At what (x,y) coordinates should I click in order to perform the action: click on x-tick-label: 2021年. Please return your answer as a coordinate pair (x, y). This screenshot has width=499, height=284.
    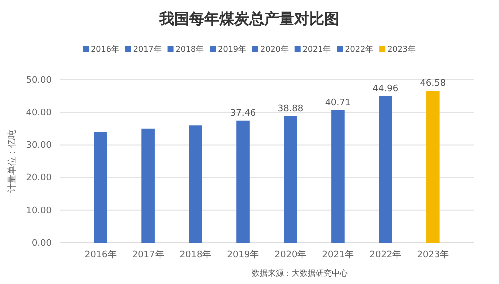
    Looking at the image, I should click on (338, 254).